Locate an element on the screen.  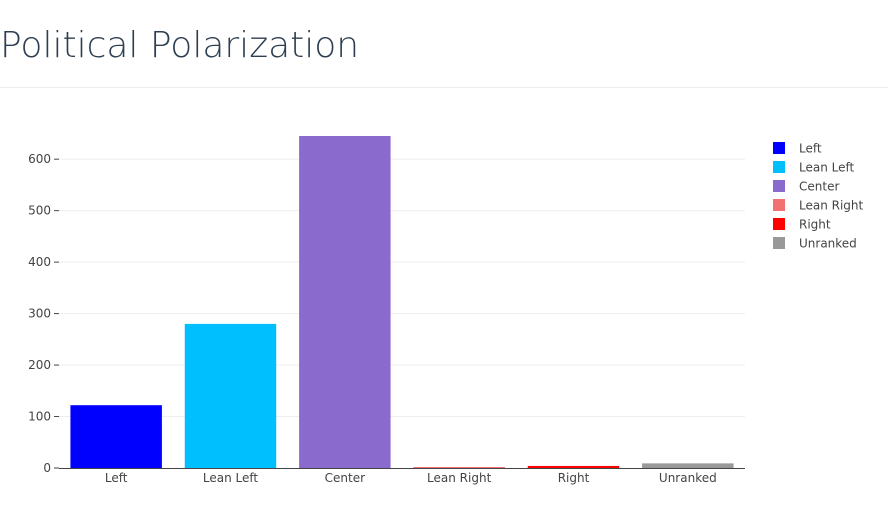
x-tick-label: Unranked is located at coordinates (688, 478).